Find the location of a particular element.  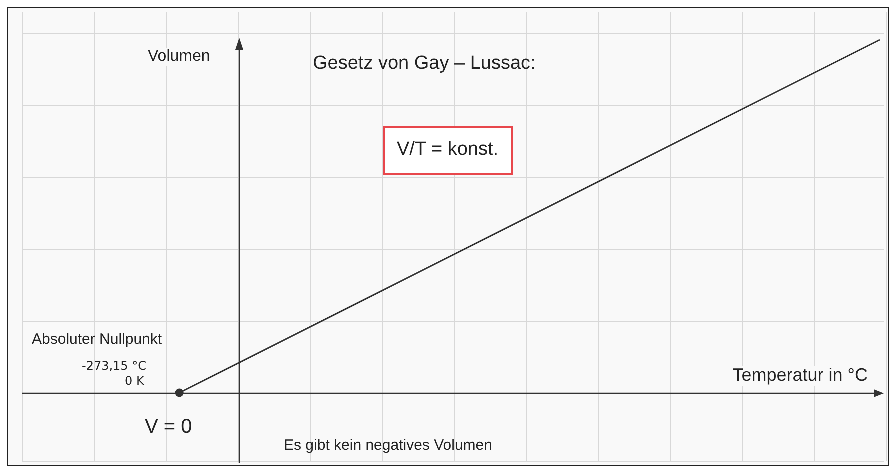

annotation: Absoluter Nullpunkt is located at coordinates (97, 339).